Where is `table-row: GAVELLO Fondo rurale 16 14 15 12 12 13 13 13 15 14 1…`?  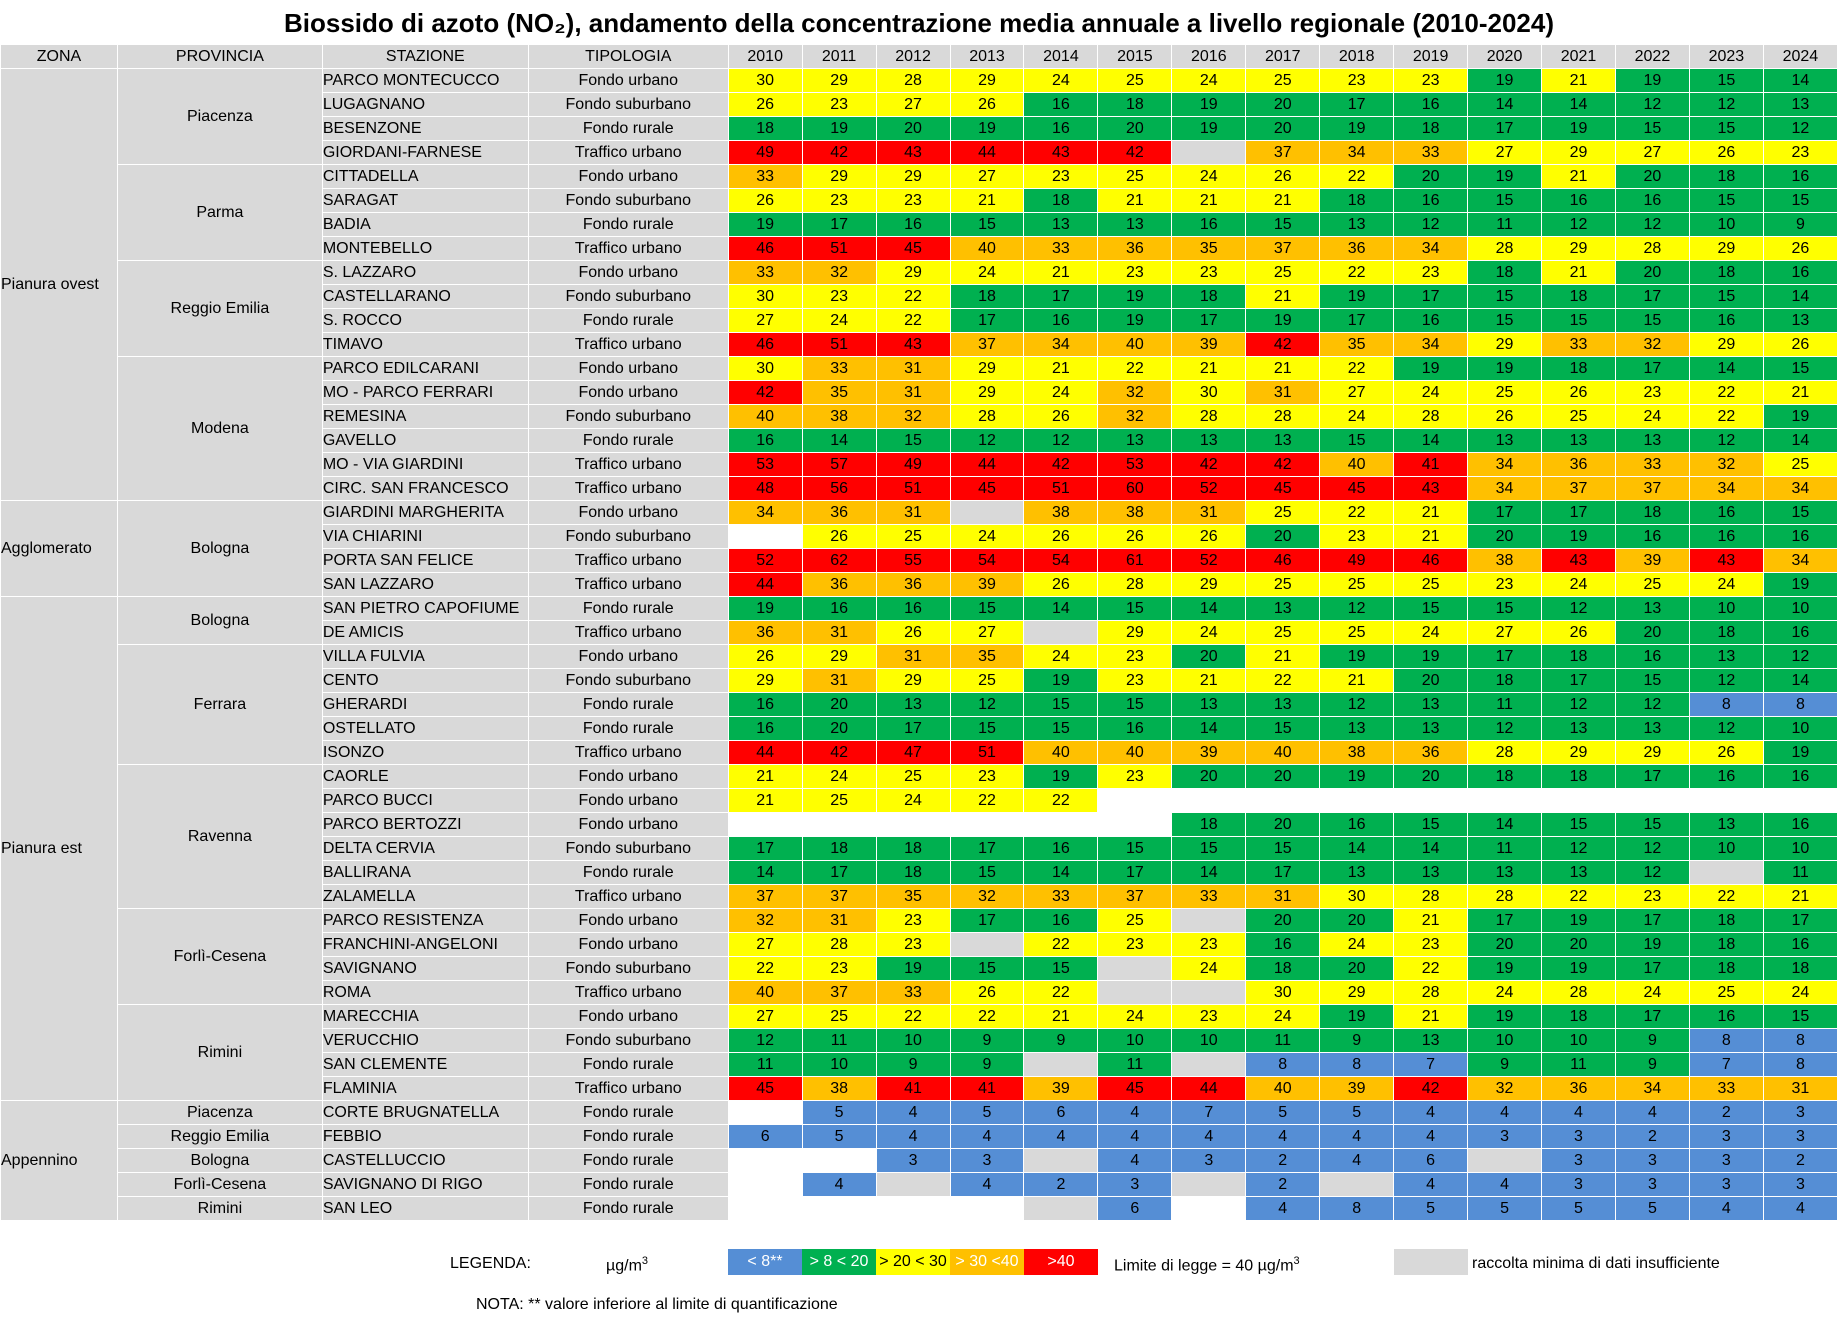 table-row: GAVELLO Fondo rurale 16 14 15 12 12 13 13 13 15 14 1… is located at coordinates (919, 440).